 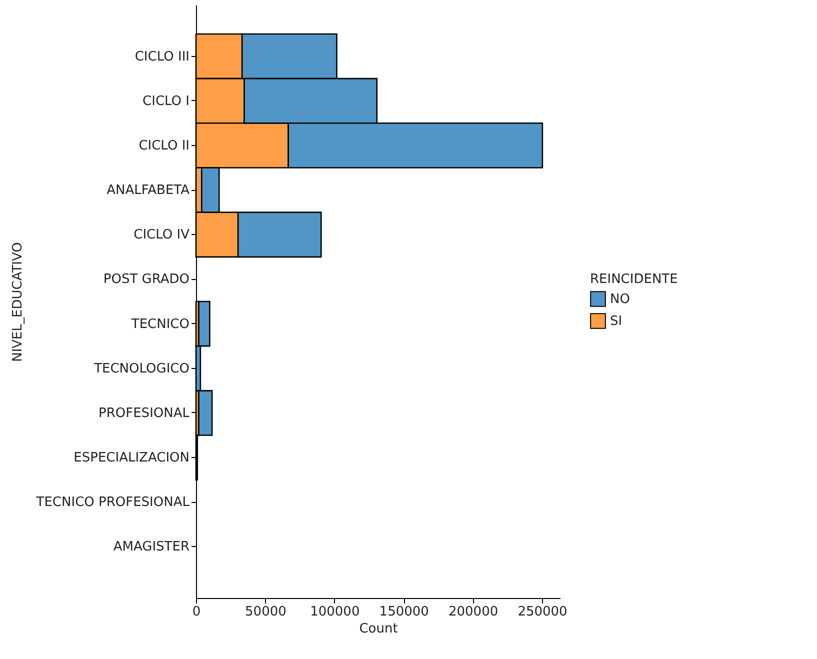 What do you see at coordinates (634, 279) in the screenshot?
I see `legend-title: REINCIDENTE` at bounding box center [634, 279].